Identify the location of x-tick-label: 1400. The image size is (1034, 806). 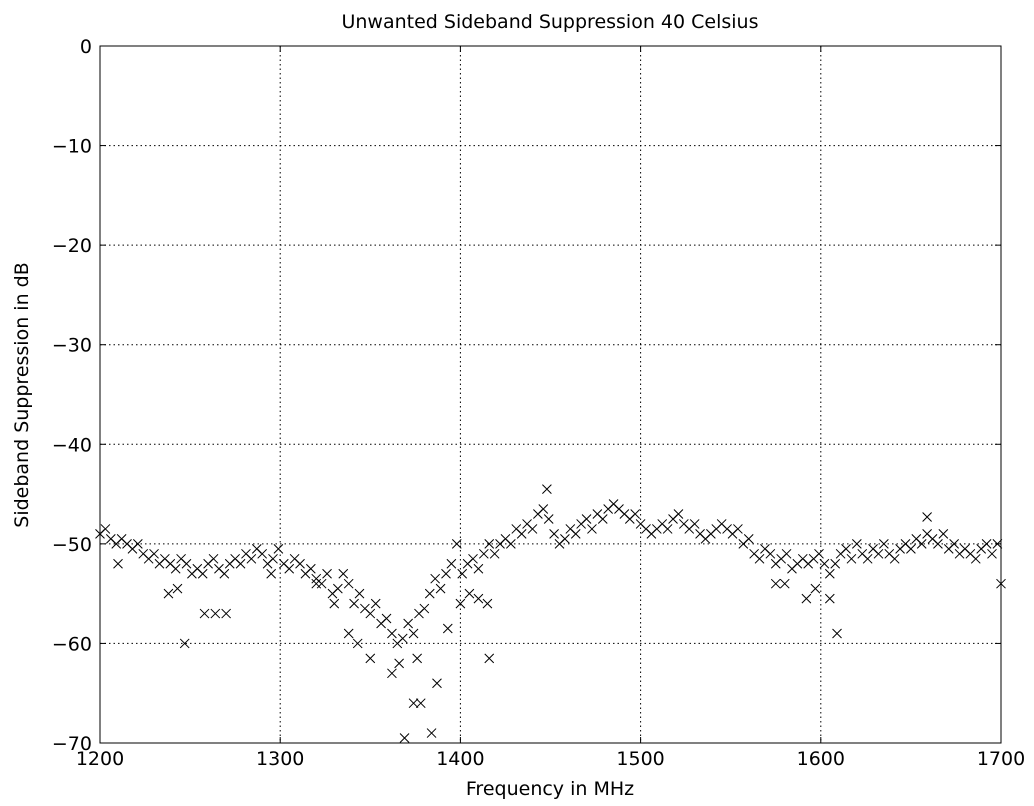
(460, 759).